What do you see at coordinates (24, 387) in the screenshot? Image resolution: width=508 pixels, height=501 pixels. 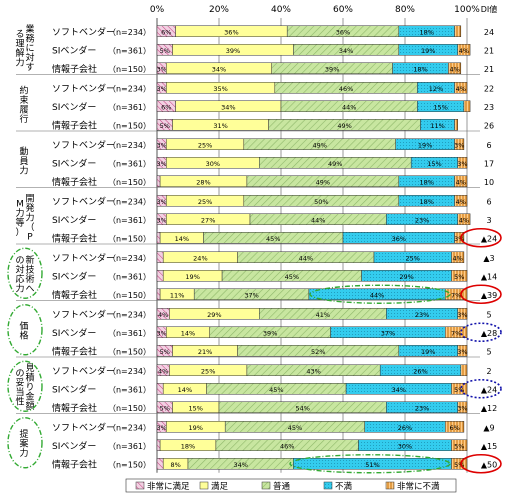 I see `category-label: 見積り金額の妥当性` at bounding box center [24, 387].